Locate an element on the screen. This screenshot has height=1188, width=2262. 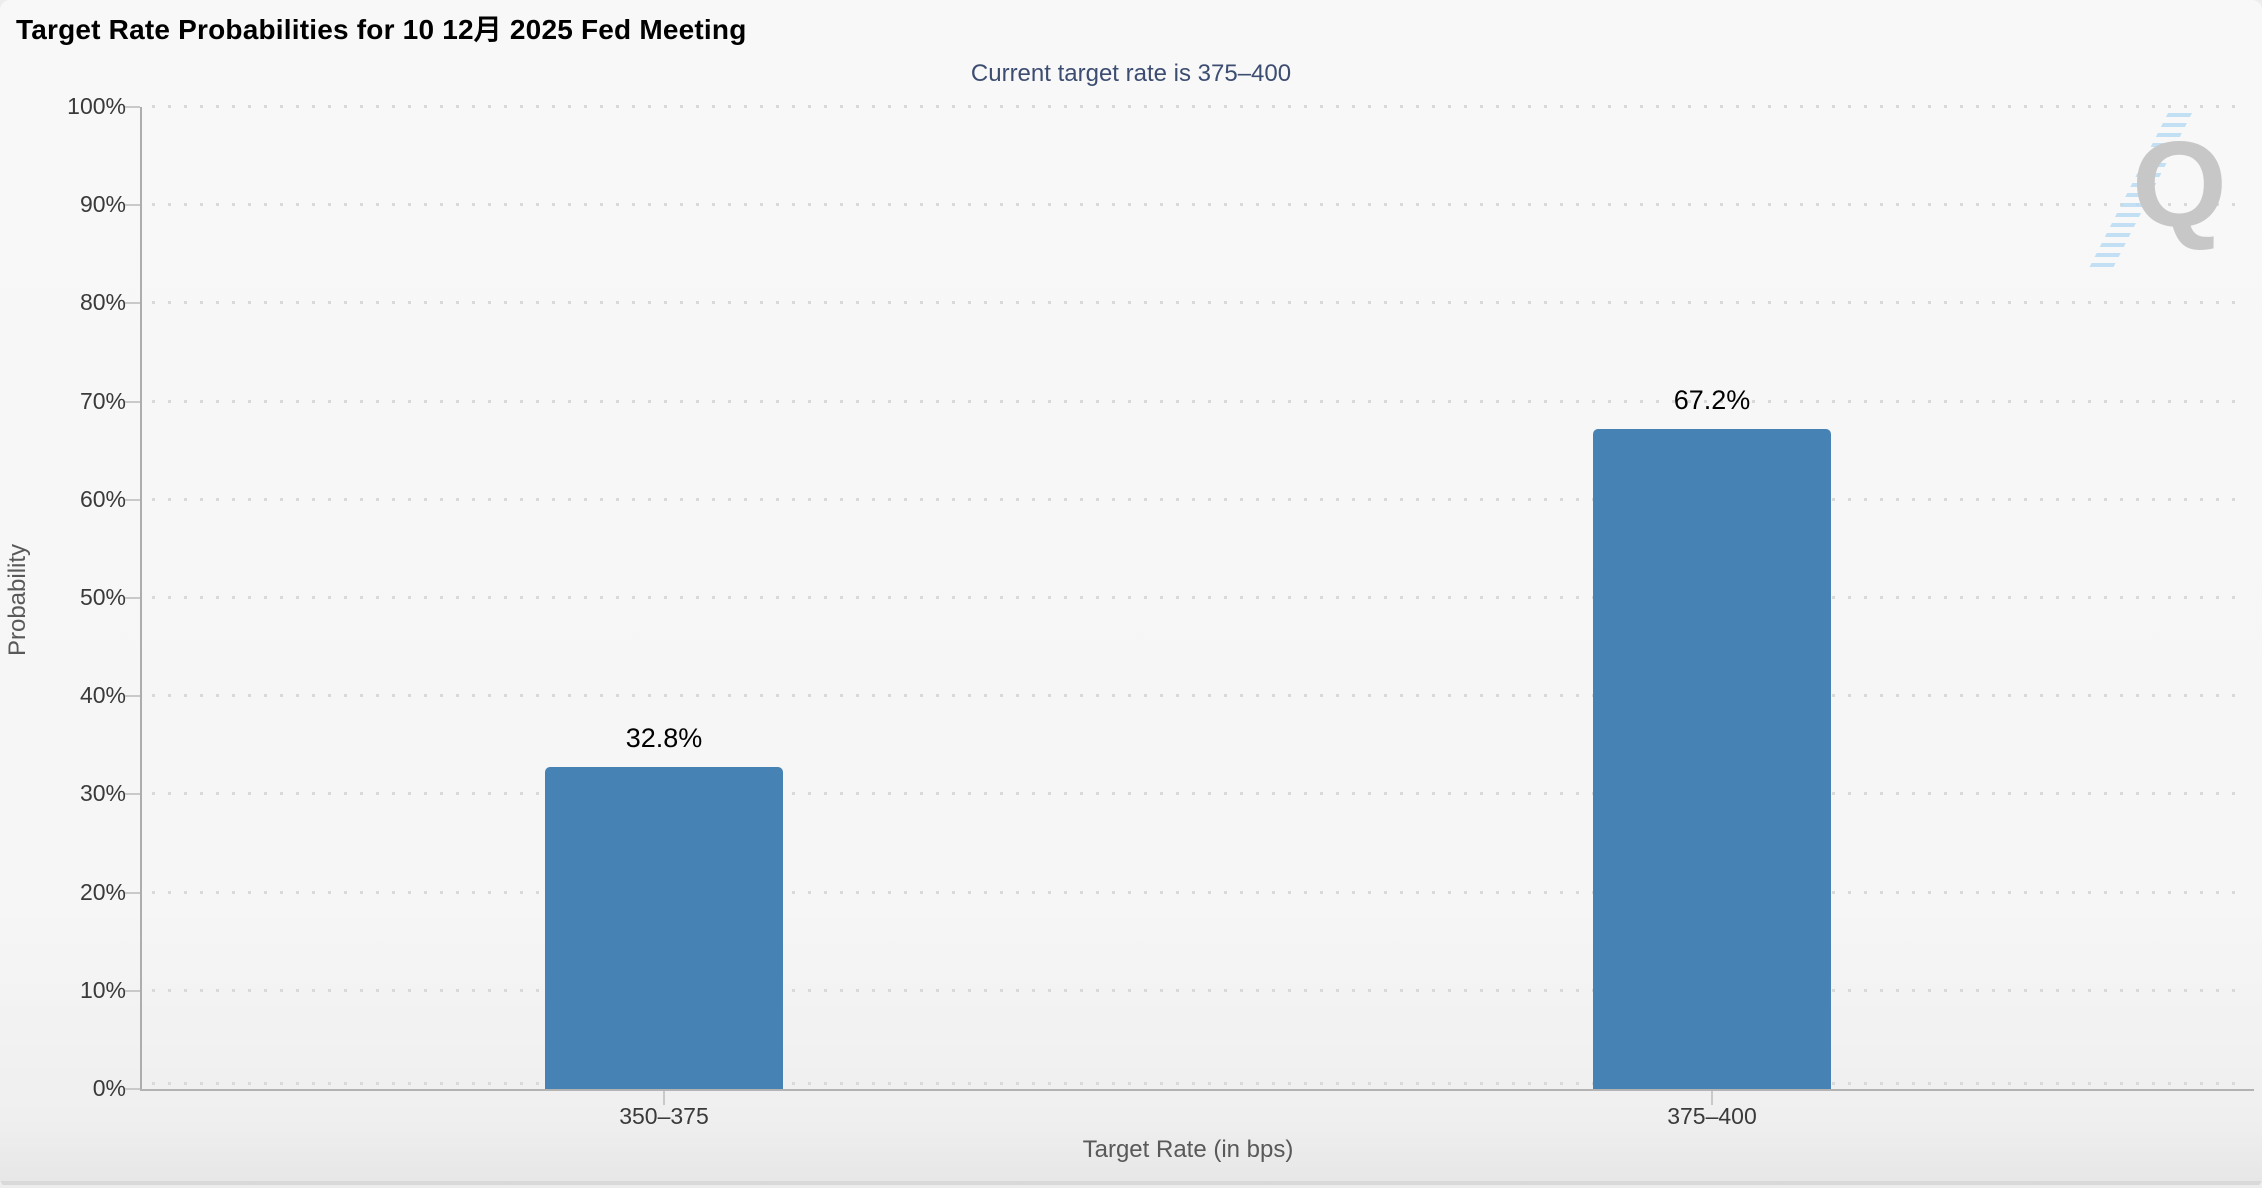
y-axis-tick-label: 20% is located at coordinates (102, 892).